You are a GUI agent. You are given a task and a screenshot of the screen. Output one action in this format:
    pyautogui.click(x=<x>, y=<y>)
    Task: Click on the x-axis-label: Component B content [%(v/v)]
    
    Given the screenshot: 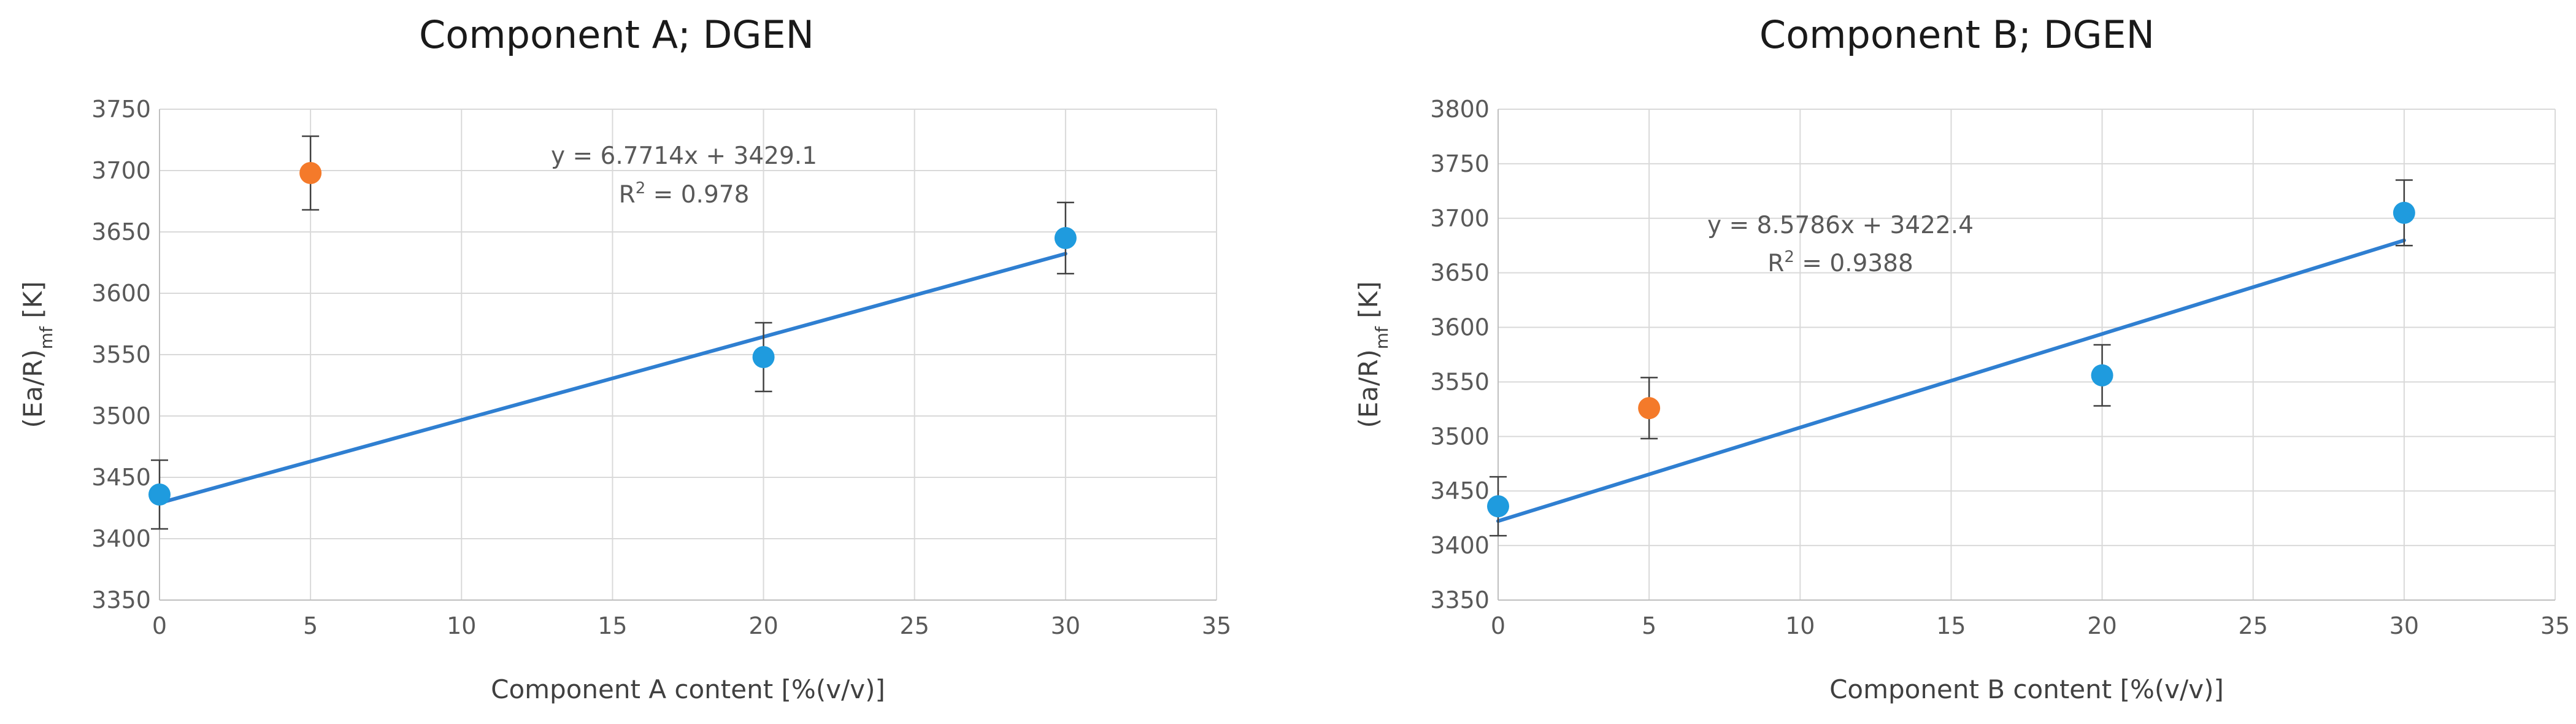 What is the action you would take?
    pyautogui.click(x=2026, y=689)
    